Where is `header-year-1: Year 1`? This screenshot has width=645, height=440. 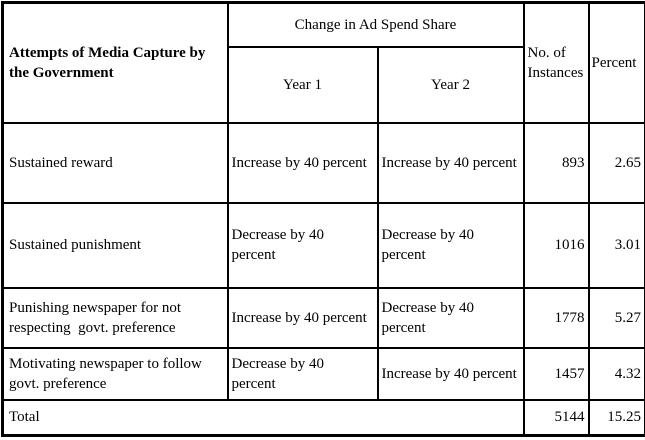 header-year-1: Year 1 is located at coordinates (303, 85).